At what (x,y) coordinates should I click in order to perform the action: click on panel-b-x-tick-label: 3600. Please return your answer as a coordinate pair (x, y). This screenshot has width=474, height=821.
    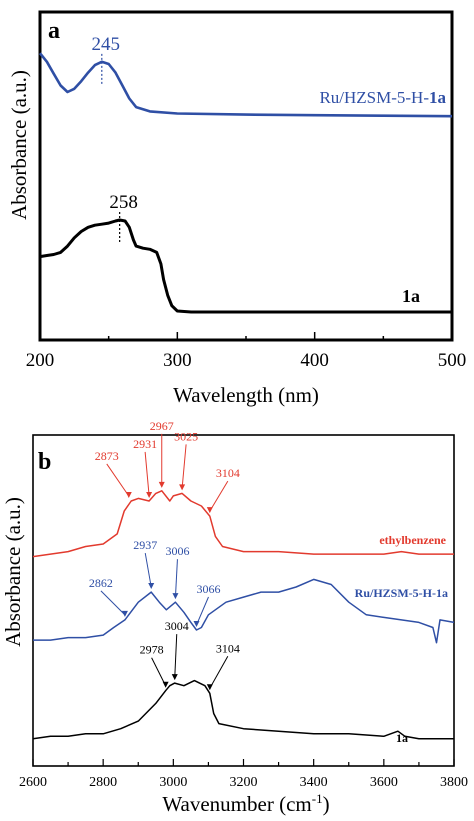
    Looking at the image, I should click on (384, 782).